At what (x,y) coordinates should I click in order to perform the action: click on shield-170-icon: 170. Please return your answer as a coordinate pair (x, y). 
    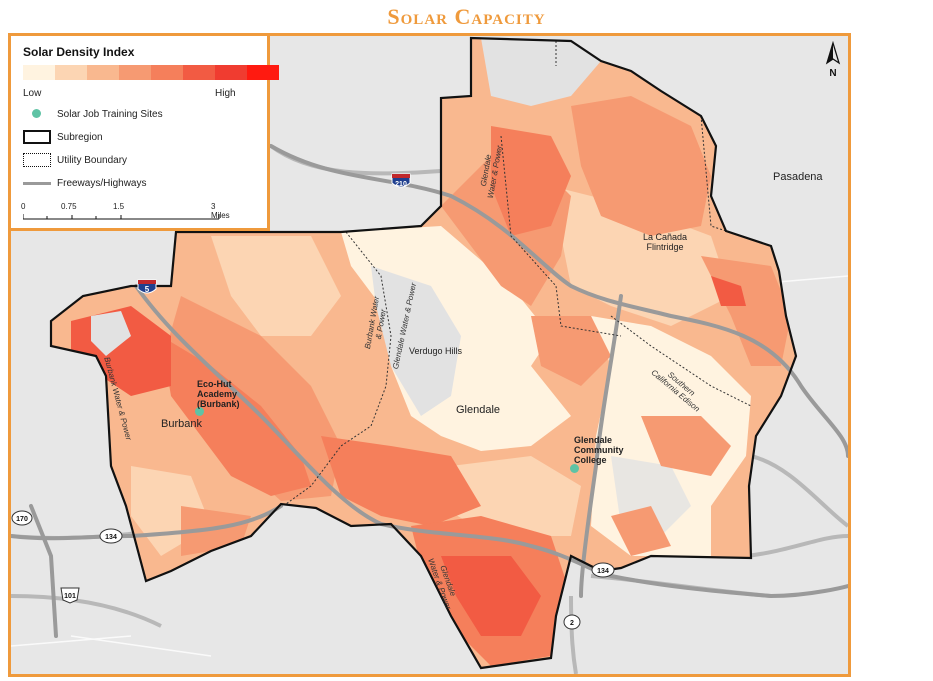
    Looking at the image, I should click on (22, 518).